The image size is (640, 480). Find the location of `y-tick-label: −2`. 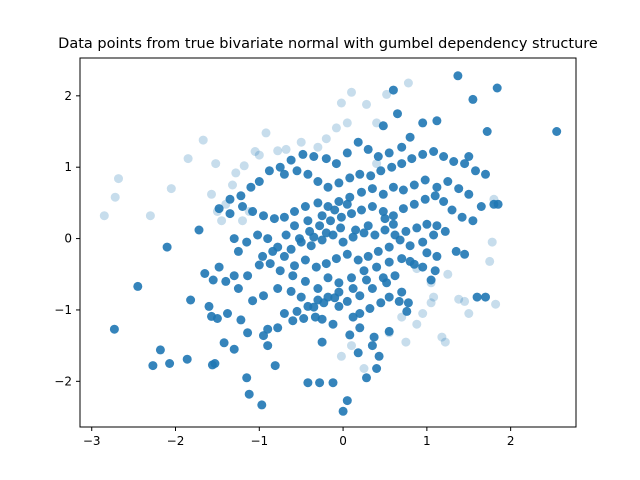

y-tick-label: −2 is located at coordinates (63, 381).